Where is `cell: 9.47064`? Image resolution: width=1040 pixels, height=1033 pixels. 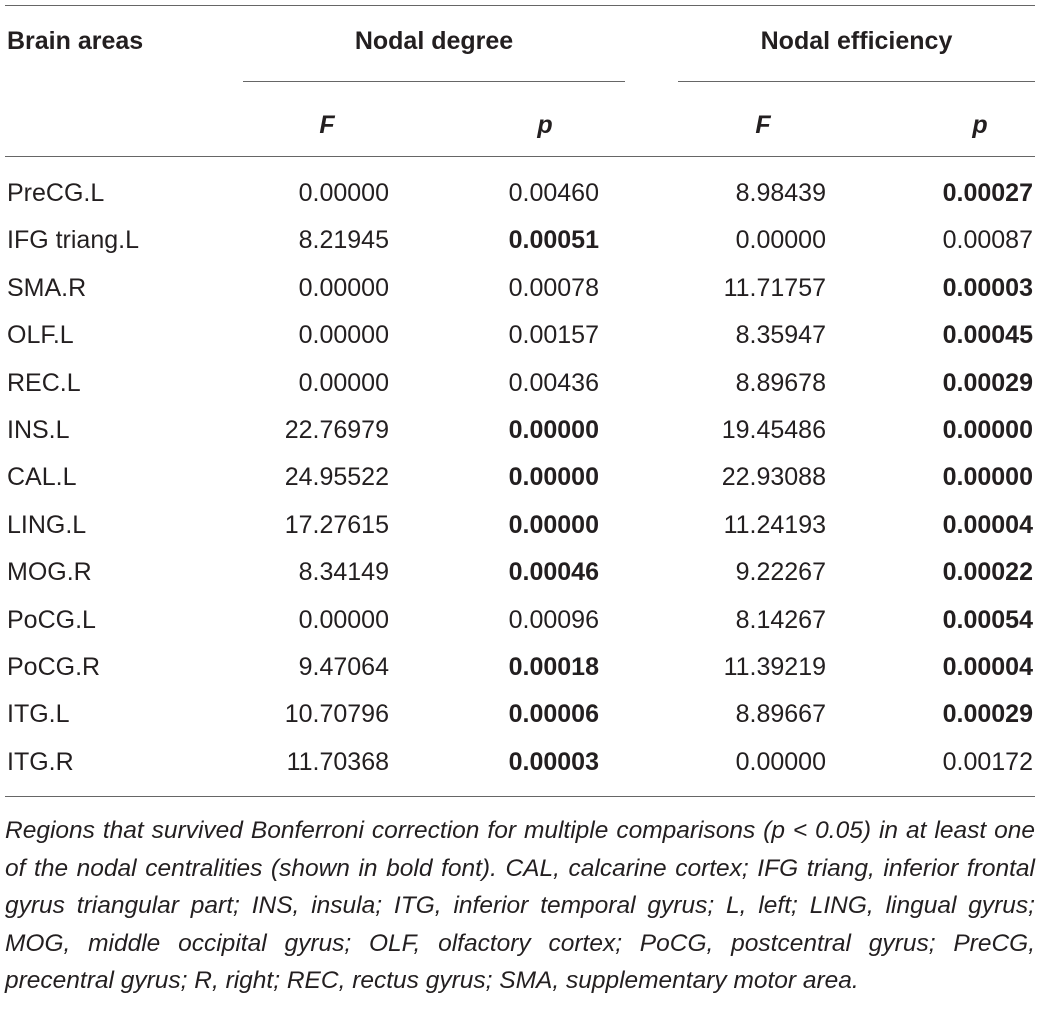
cell: 9.47064 is located at coordinates (343, 667).